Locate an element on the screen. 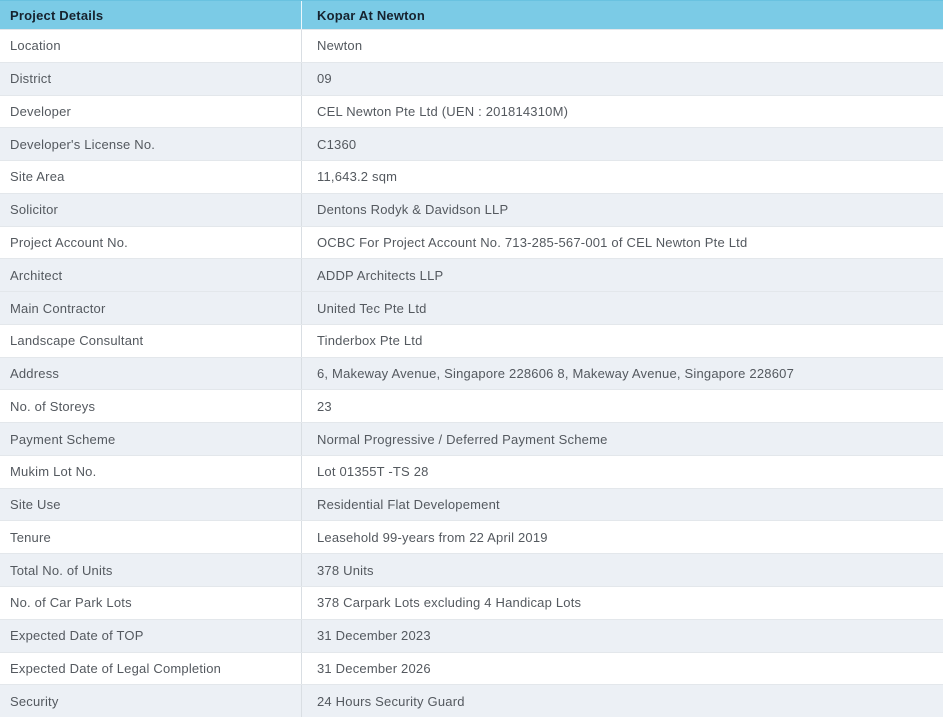 The image size is (943, 717). row-label: Solicitor is located at coordinates (34, 210).